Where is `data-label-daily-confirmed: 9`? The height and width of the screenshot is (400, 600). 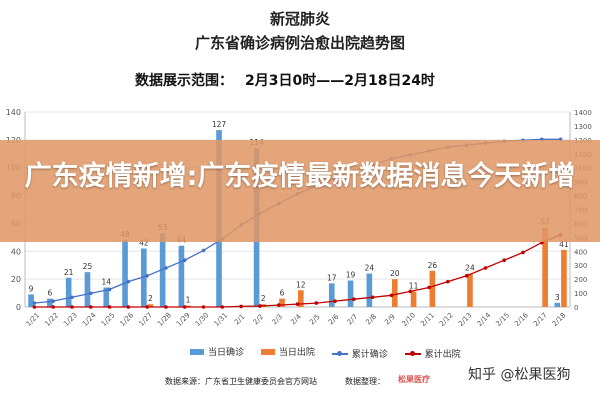
data-label-daily-confirmed: 9 is located at coordinates (31, 288).